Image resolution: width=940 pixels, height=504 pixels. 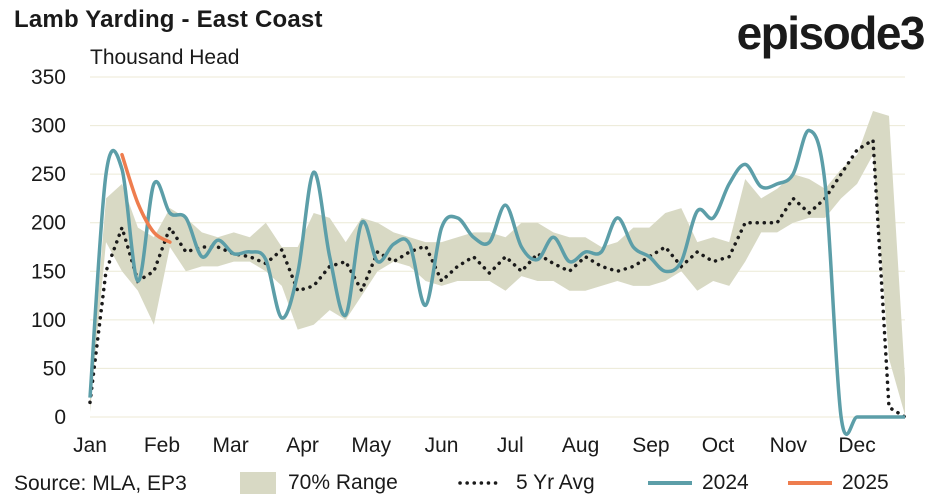 What do you see at coordinates (48, 174) in the screenshot?
I see `y-tick-label: 250` at bounding box center [48, 174].